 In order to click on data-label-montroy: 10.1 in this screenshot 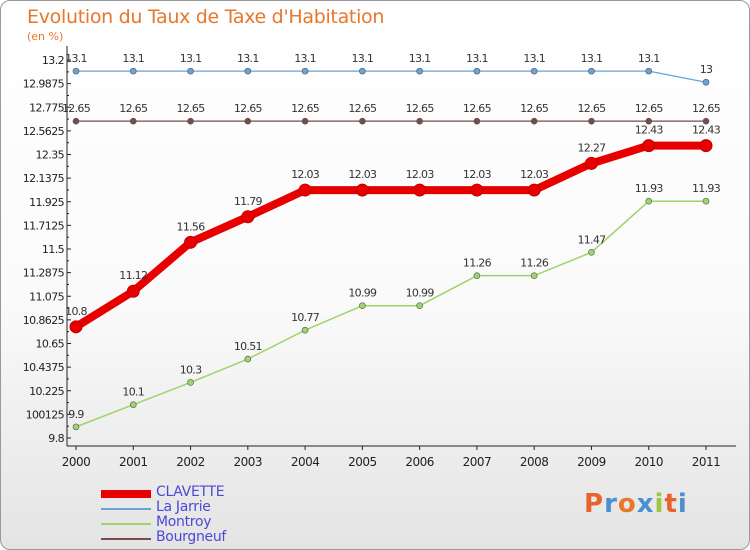, I will do `click(133, 392)`.